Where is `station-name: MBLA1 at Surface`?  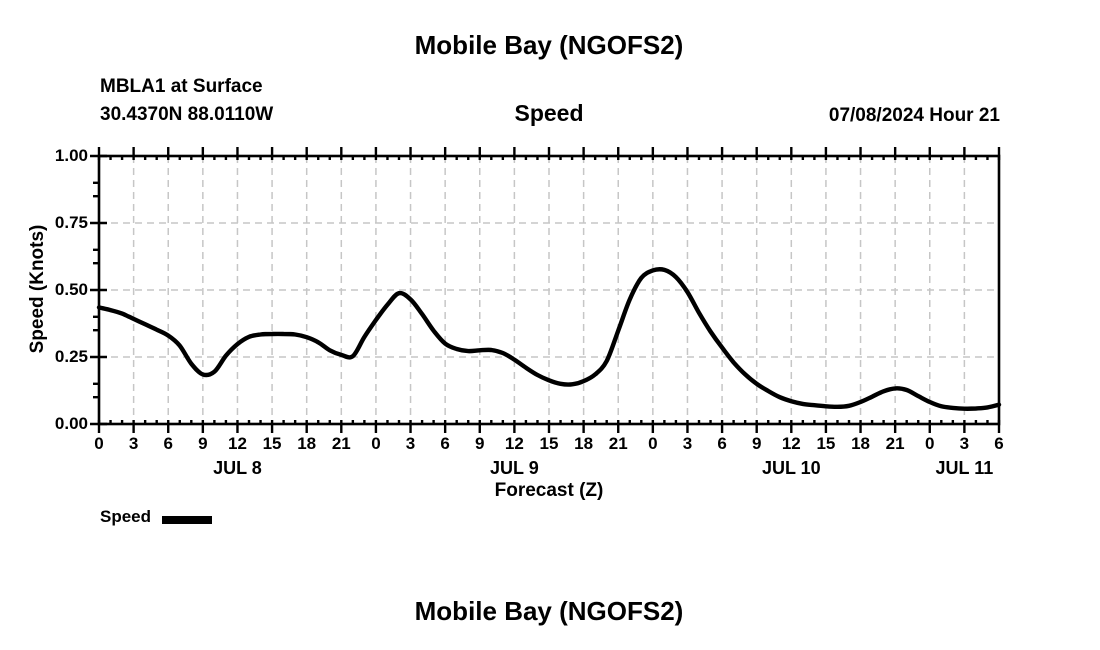
station-name: MBLA1 at Surface is located at coordinates (181, 86).